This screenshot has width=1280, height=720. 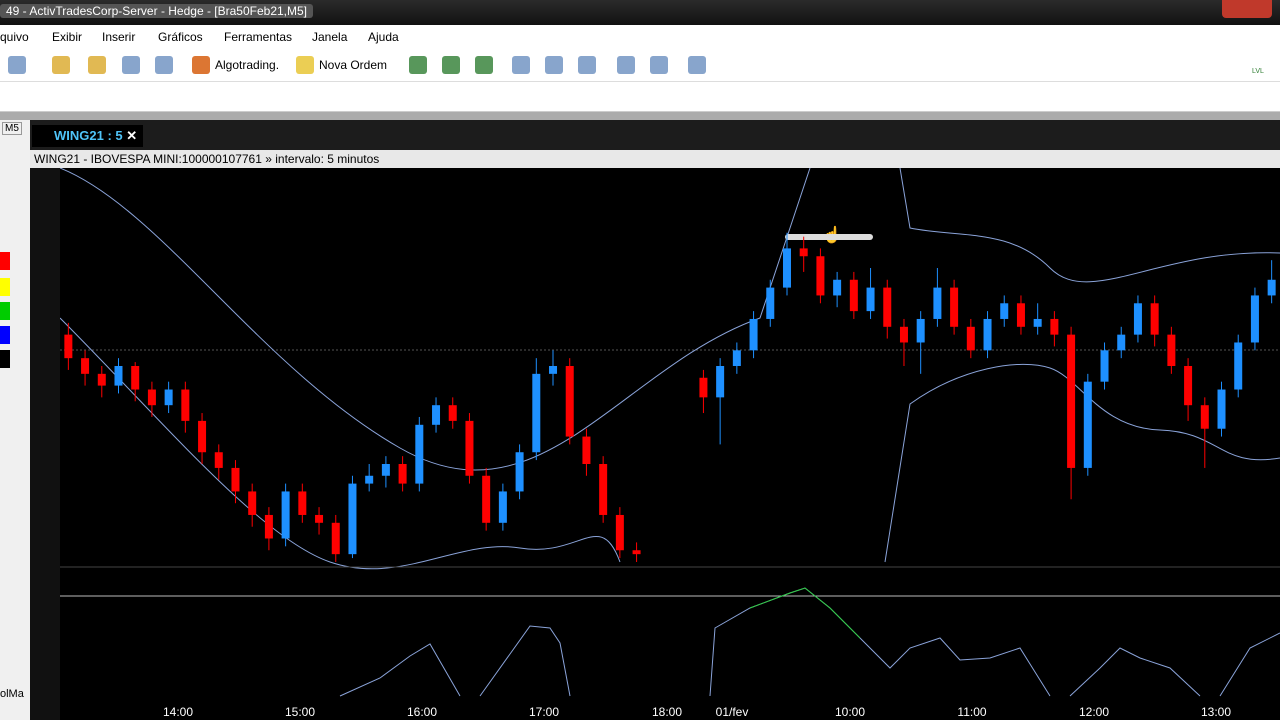 What do you see at coordinates (383, 37) in the screenshot?
I see `menu-item: Ajuda` at bounding box center [383, 37].